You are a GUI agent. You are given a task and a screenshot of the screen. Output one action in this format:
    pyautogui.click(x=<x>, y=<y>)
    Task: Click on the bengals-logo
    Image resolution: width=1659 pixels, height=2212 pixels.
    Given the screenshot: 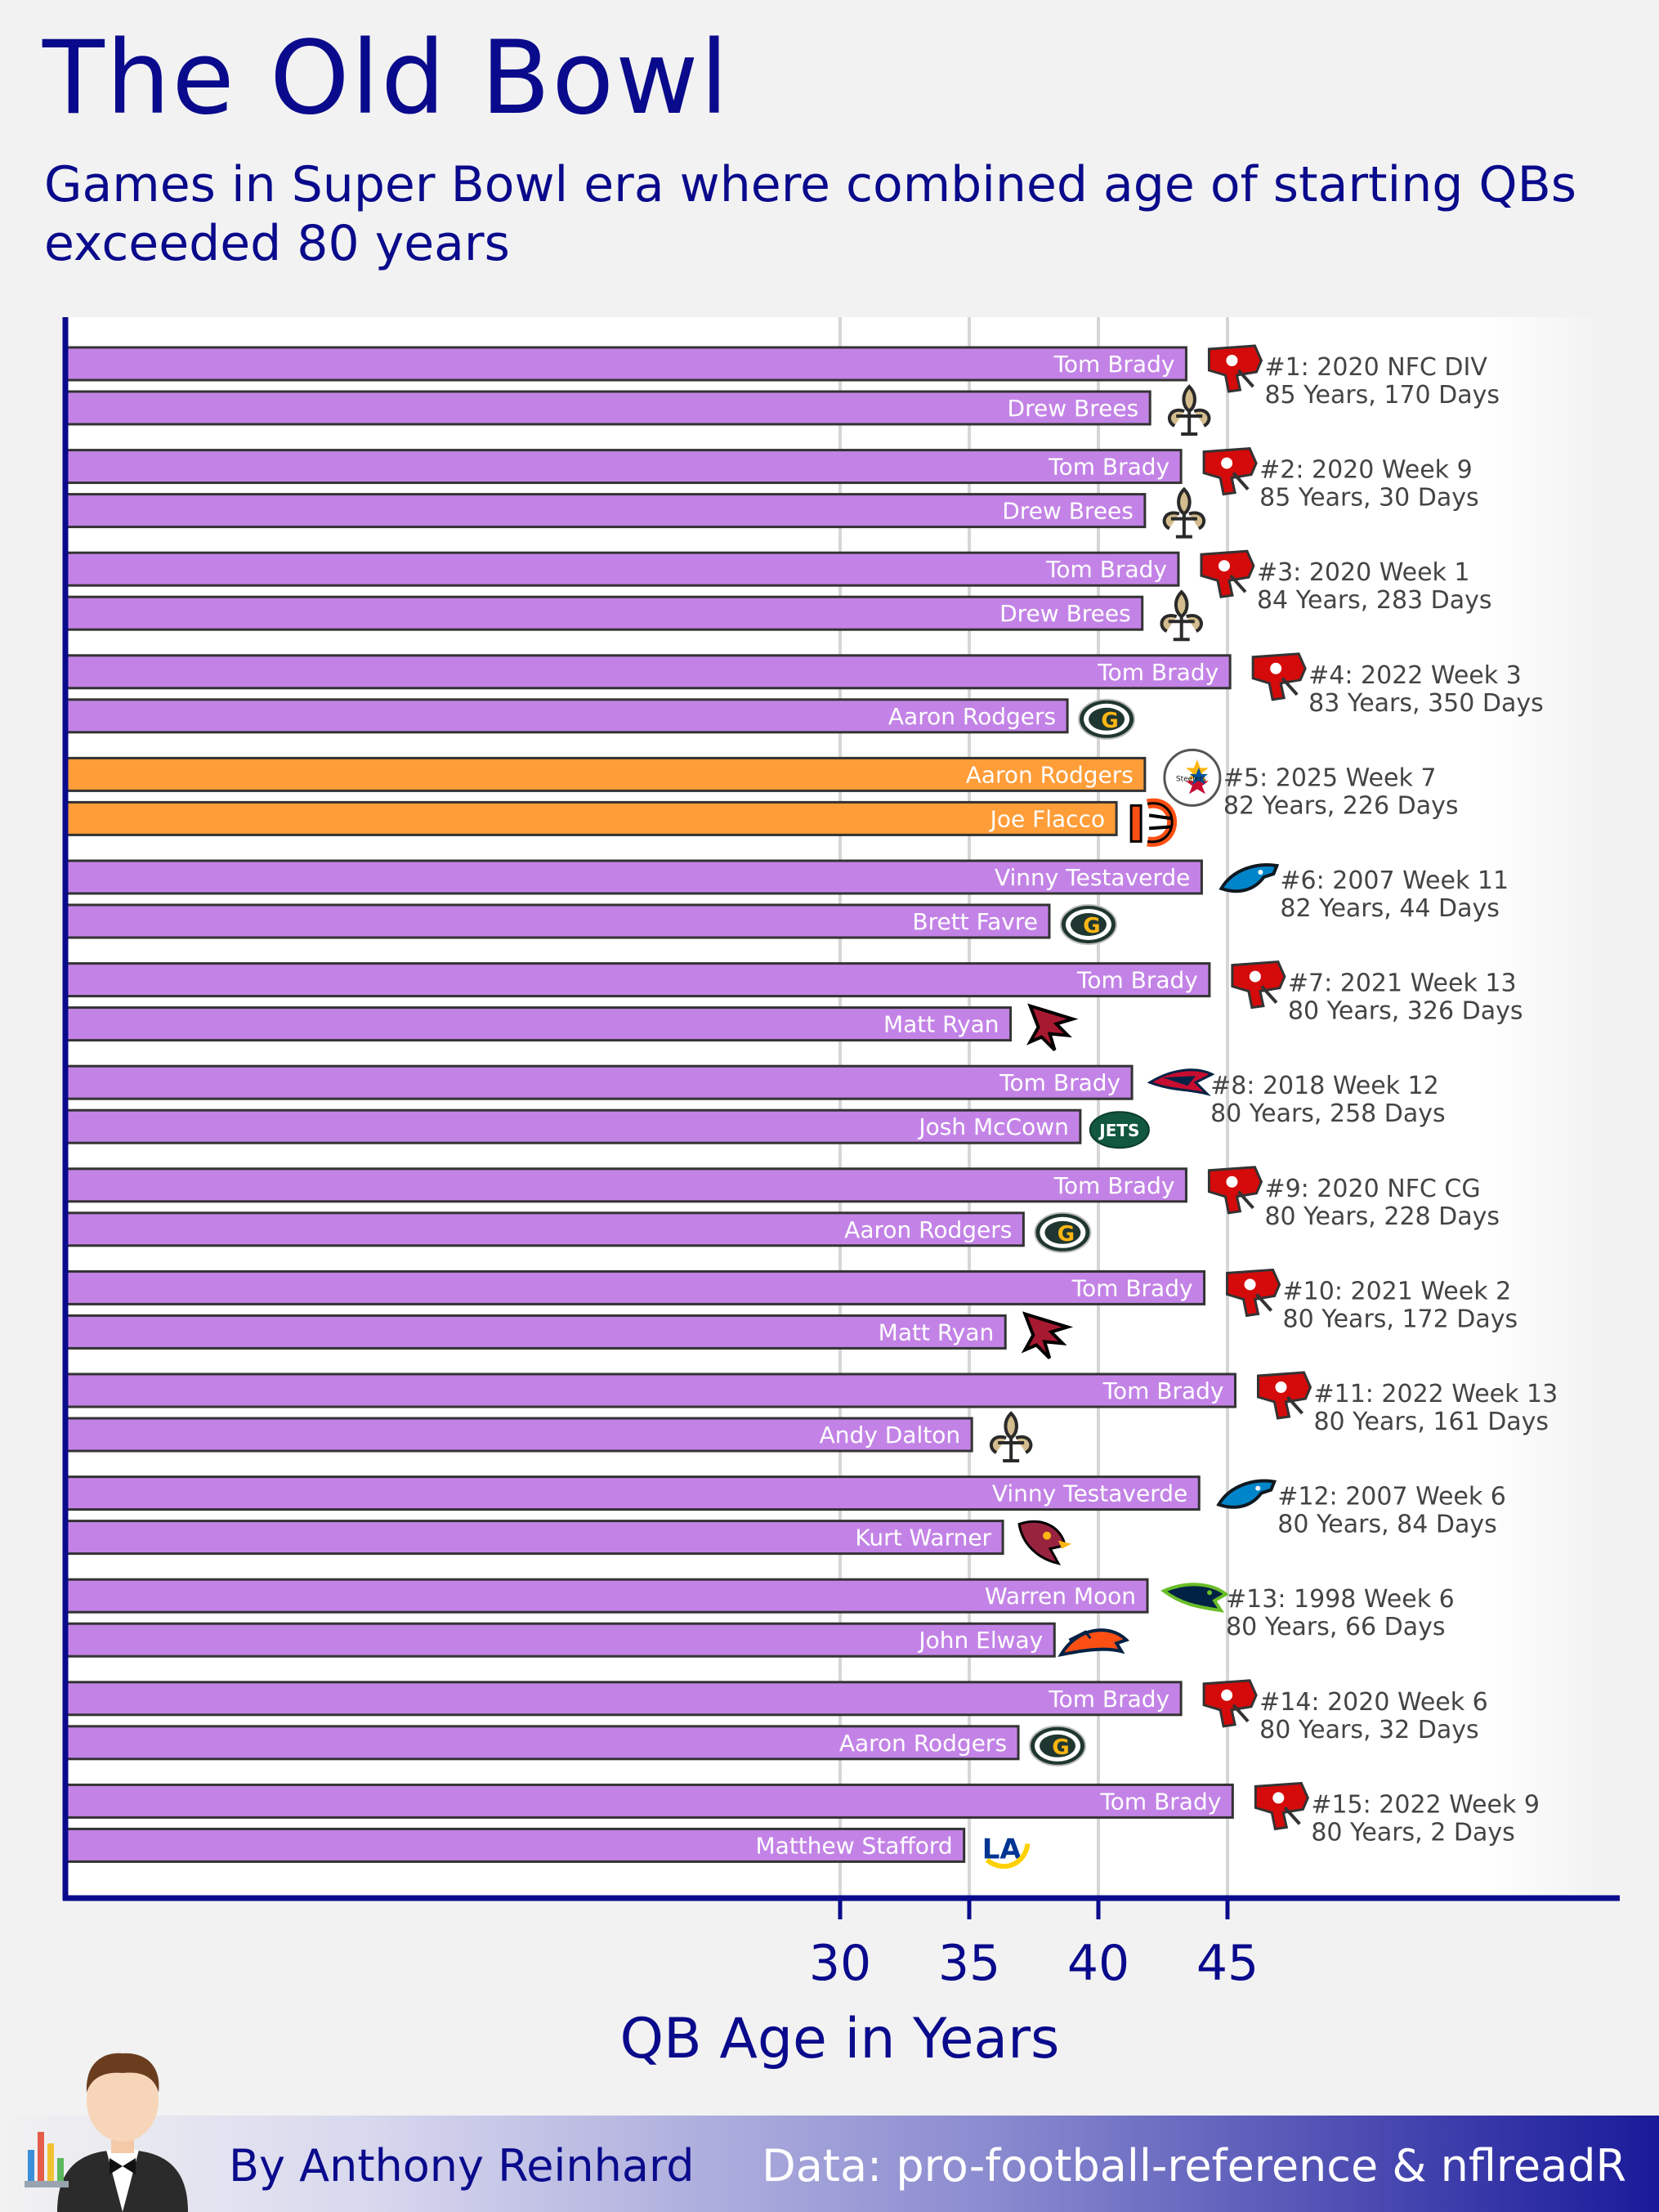 What is the action you would take?
    pyautogui.click(x=1153, y=822)
    